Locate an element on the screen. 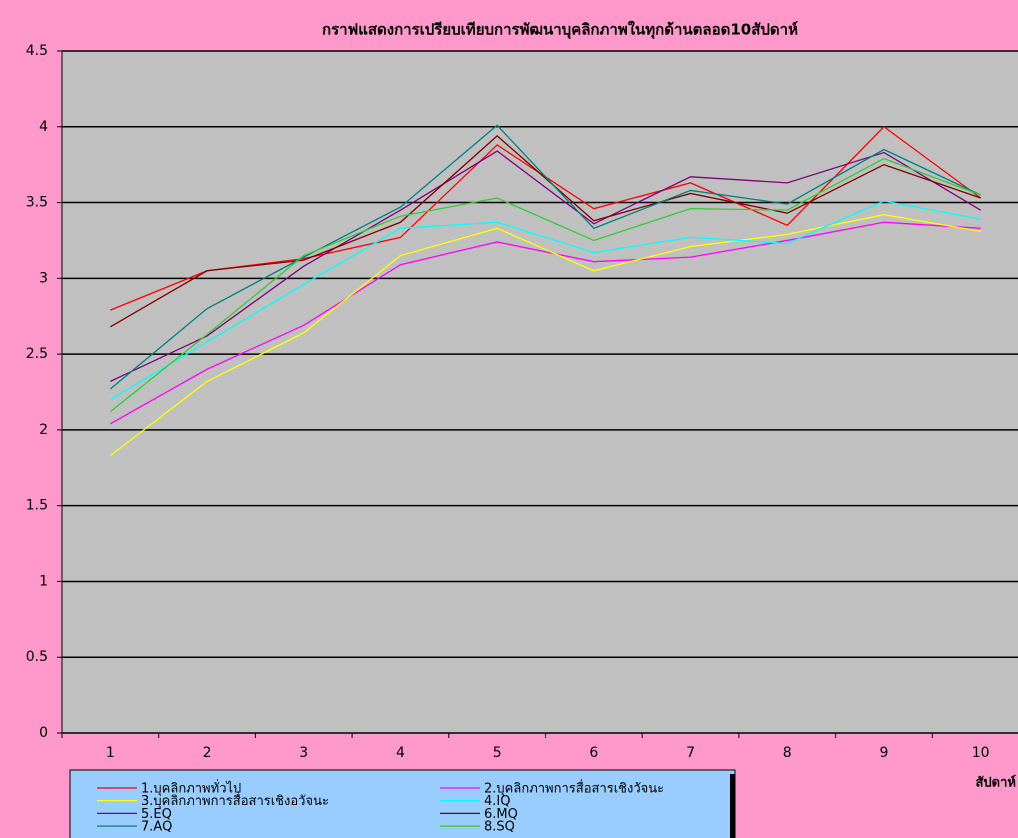 This screenshot has height=838, width=1018. legend-label: 2.บุคลิกภาพการสื่อสารเชิงวัจนะ is located at coordinates (574, 788).